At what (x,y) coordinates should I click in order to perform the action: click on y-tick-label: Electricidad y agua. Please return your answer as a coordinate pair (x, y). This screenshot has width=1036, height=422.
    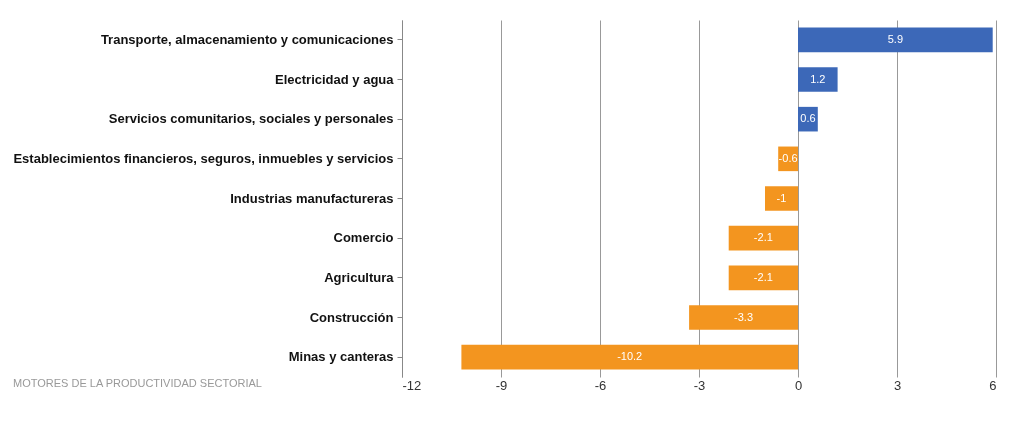
    Looking at the image, I should click on (335, 79).